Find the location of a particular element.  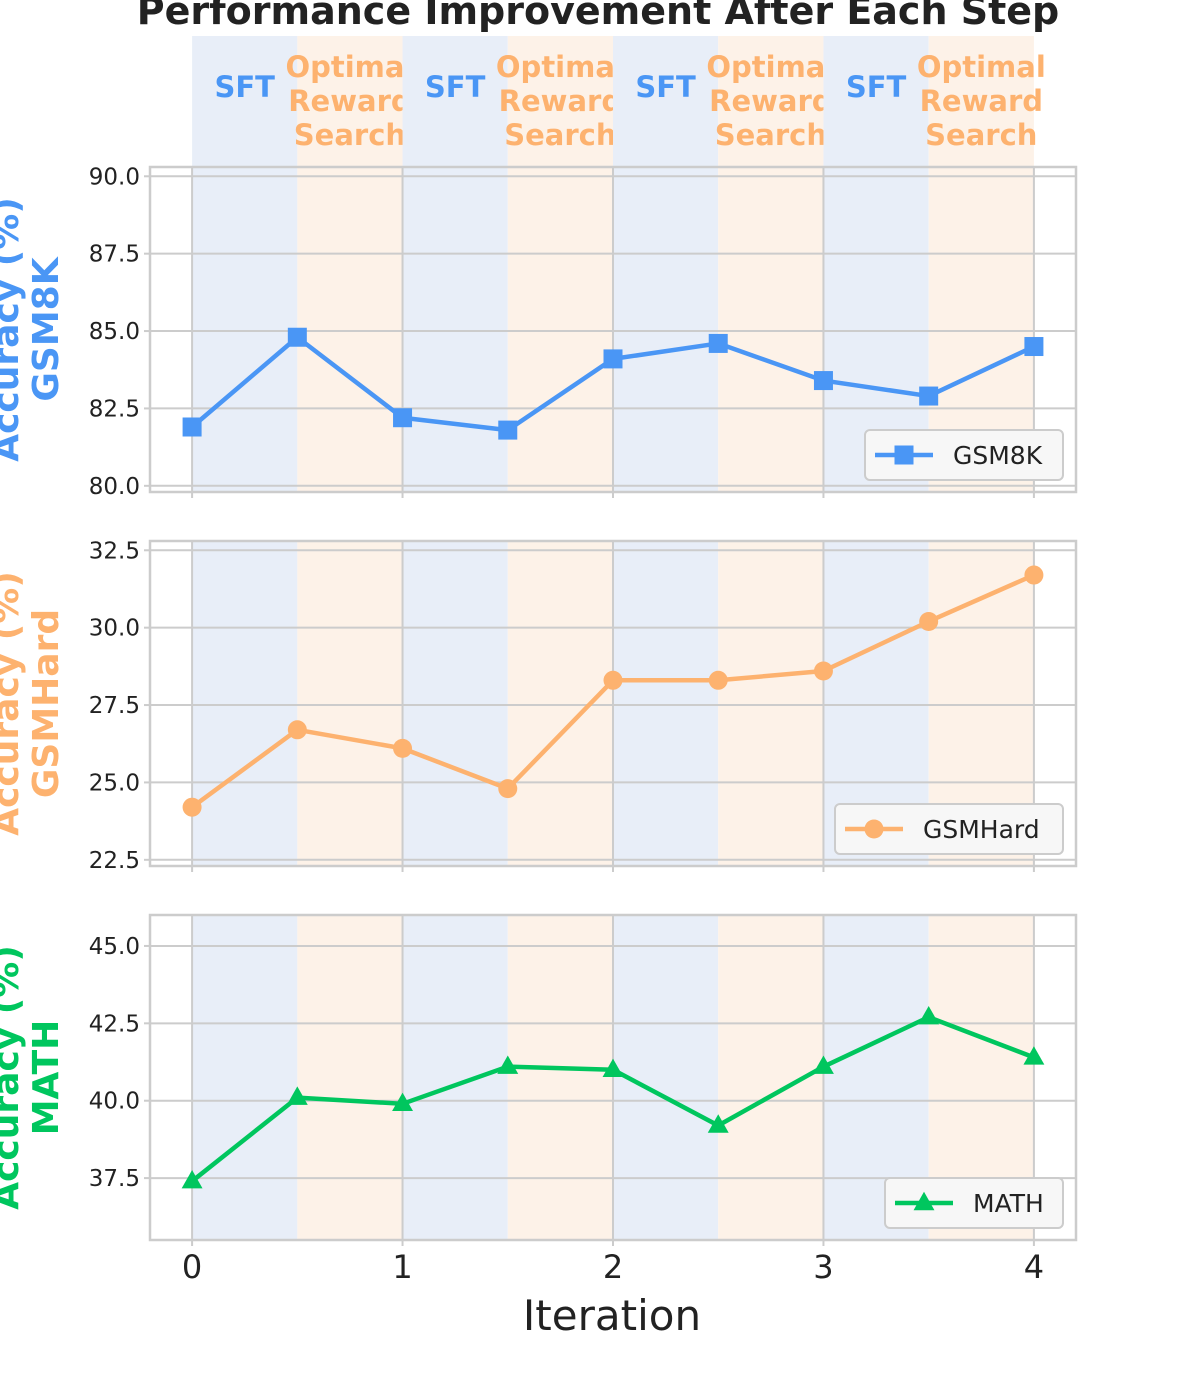

y-axis-label: Accuracy (%)MATH is located at coordinates (33, 1077).